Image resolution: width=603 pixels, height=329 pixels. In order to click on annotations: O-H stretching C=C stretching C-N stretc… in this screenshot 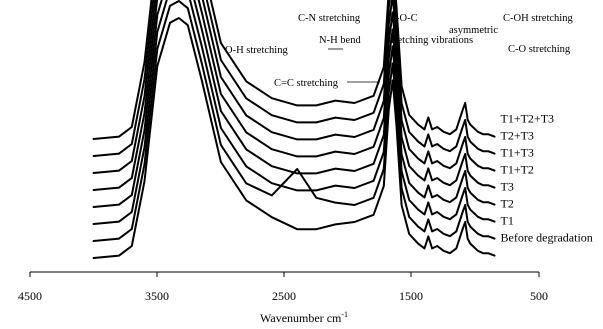, I will do `click(399, 51)`.